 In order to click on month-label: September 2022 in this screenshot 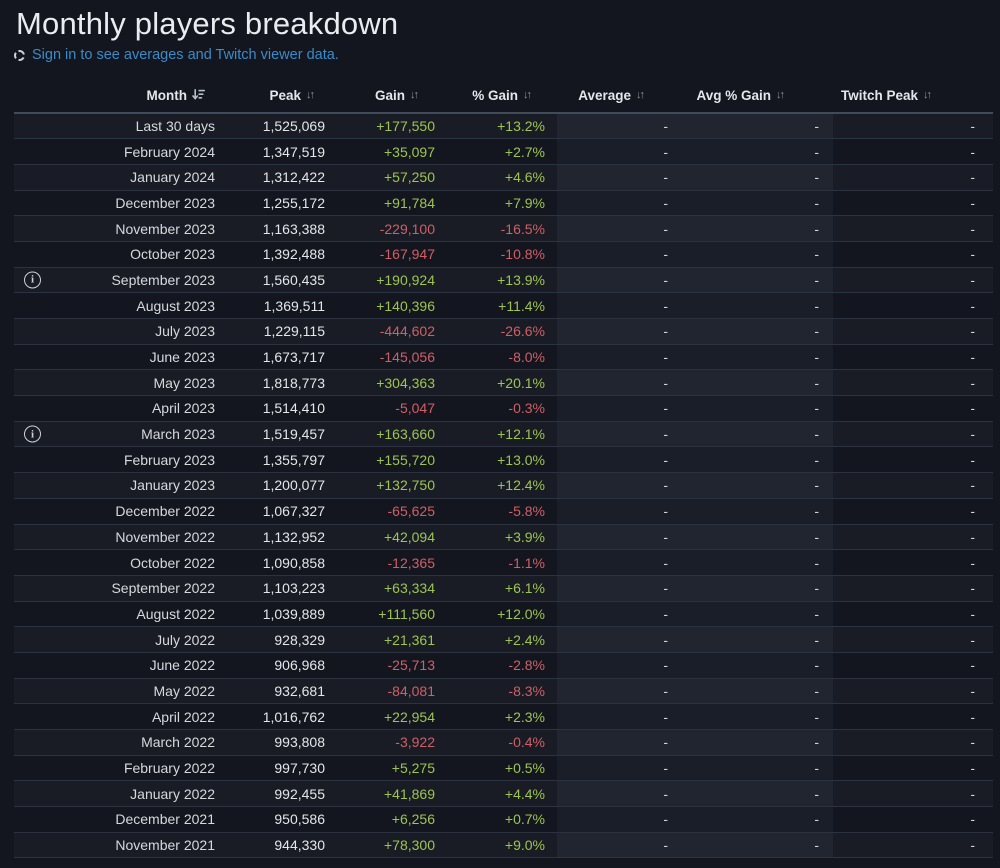, I will do `click(163, 588)`.